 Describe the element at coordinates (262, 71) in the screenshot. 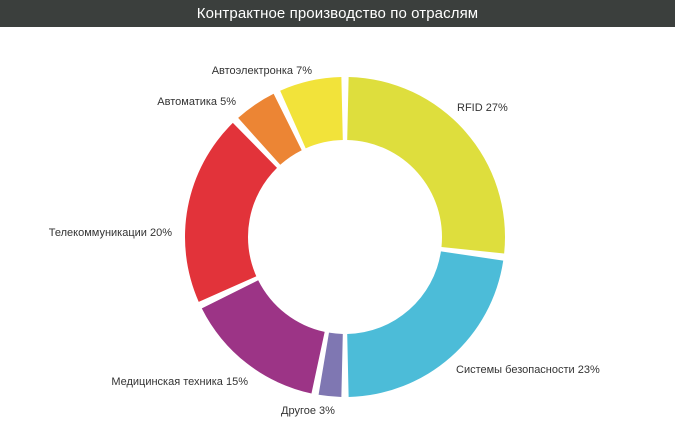

I see `slice-label-7: Автоэлектронка 7%` at that location.